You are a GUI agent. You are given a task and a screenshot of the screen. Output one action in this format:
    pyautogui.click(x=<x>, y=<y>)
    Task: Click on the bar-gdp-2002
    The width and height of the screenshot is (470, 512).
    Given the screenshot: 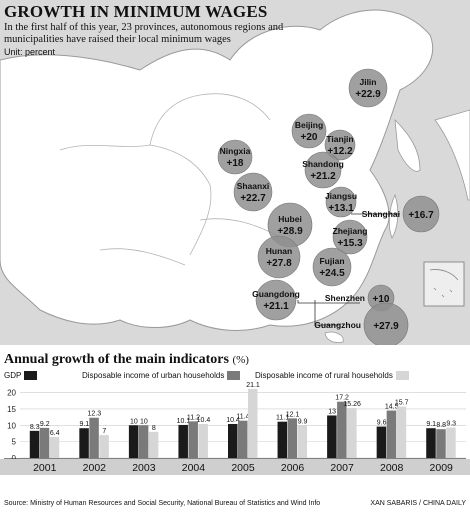 What is the action you would take?
    pyautogui.click(x=84, y=443)
    